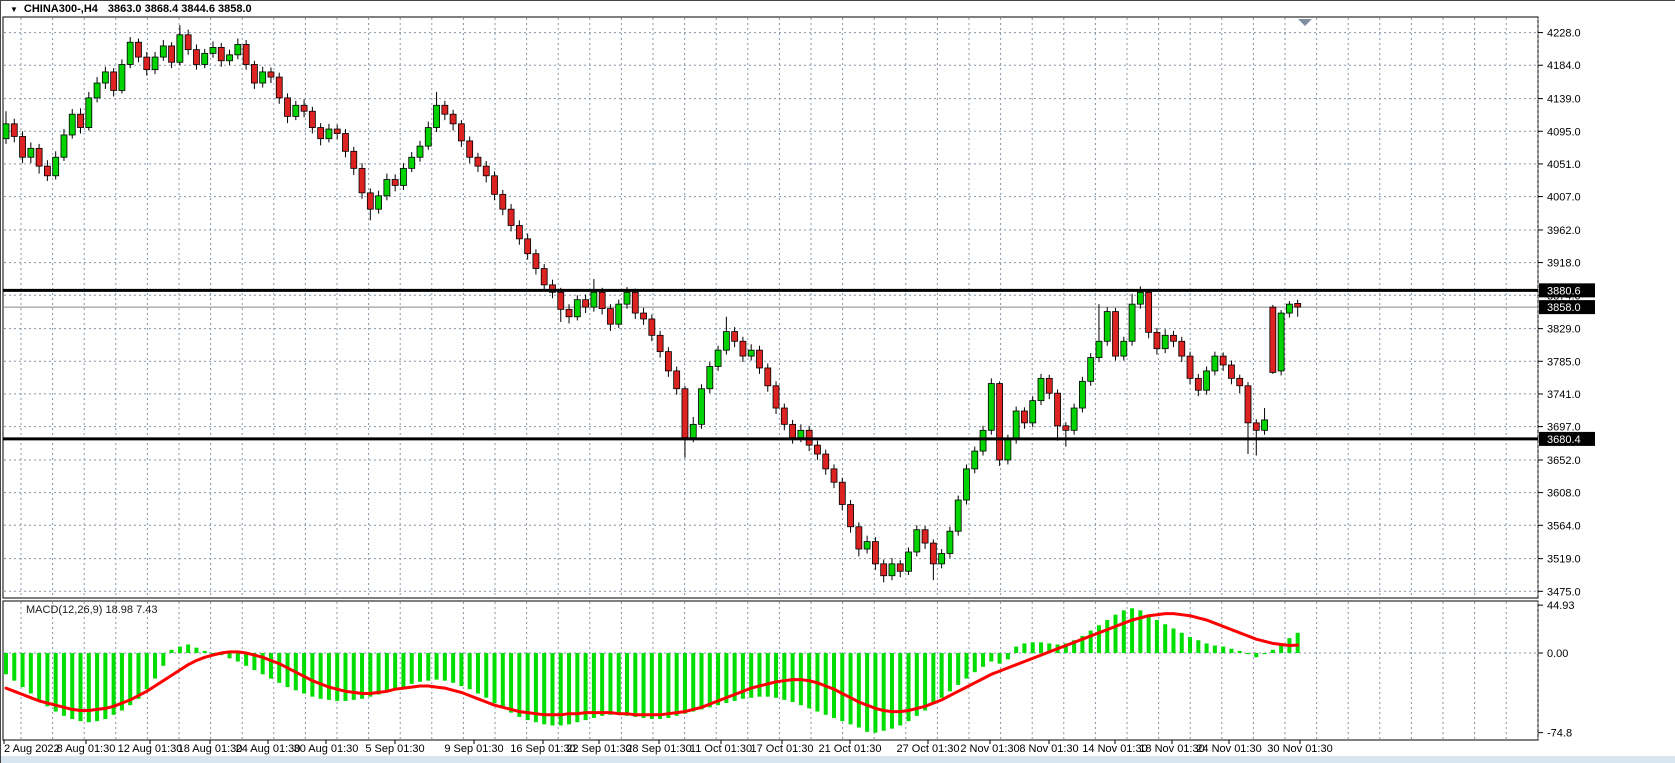  Describe the element at coordinates (1564, 100) in the screenshot. I see `svg-text: 4139.0` at that location.